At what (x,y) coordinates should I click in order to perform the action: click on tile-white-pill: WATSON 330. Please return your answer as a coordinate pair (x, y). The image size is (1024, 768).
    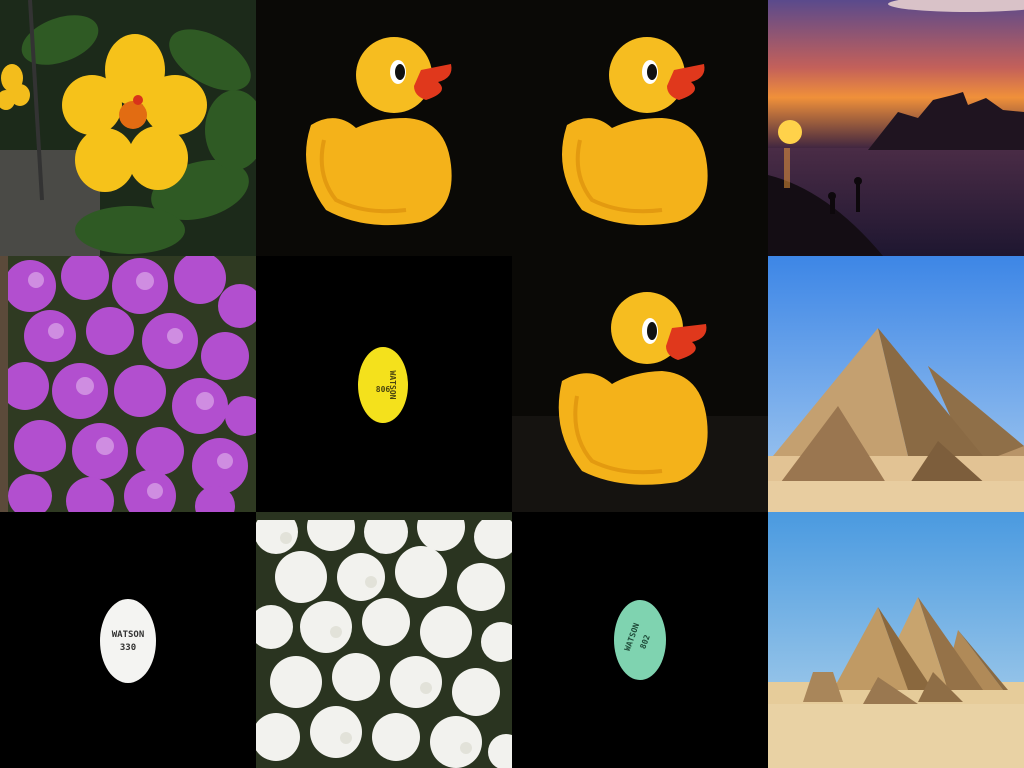
    Looking at the image, I should click on (128, 640).